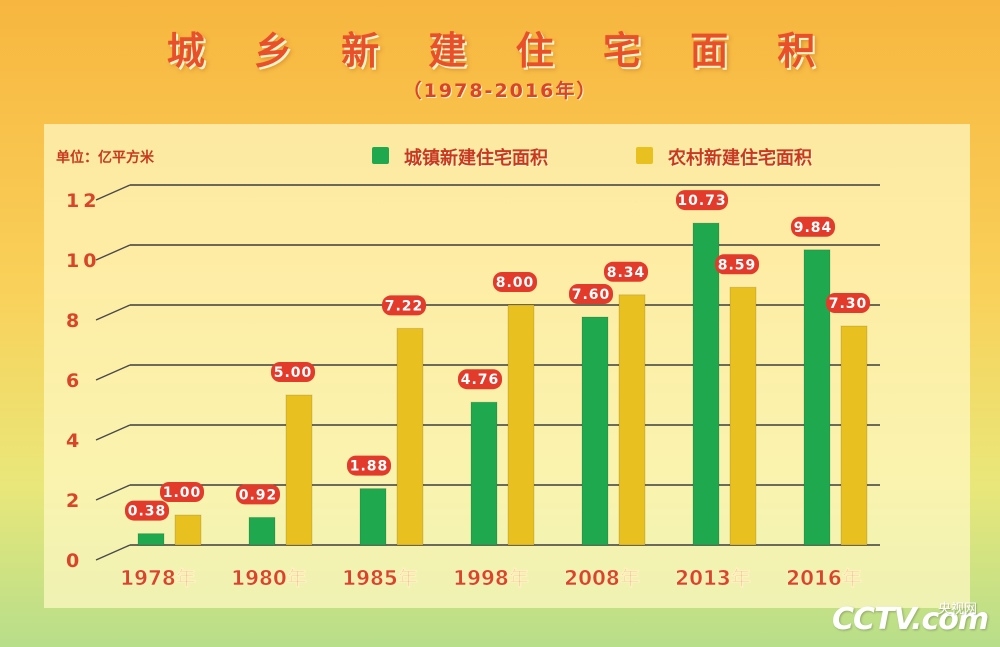 The image size is (1000, 647). I want to click on data-label: 7.60, so click(591, 295).